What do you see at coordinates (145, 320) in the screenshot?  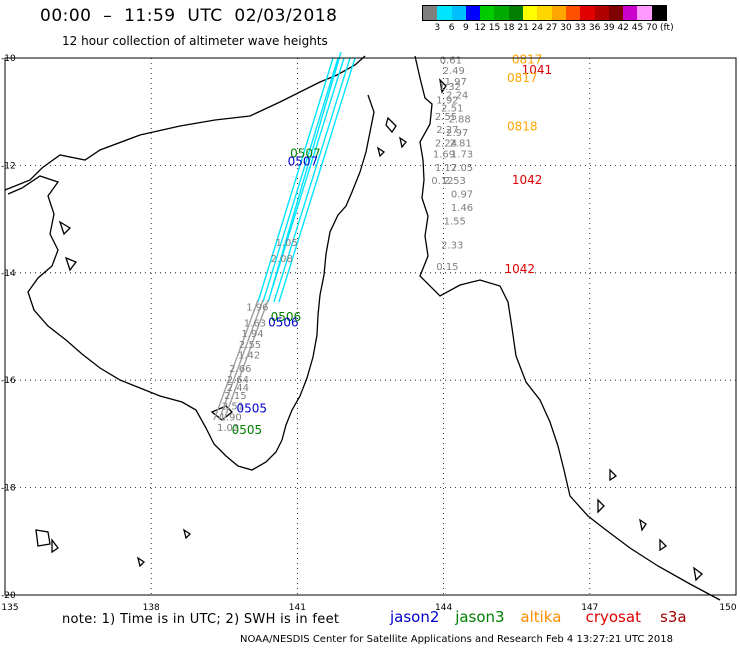 I see `coastline-gulf-islands` at bounding box center [145, 320].